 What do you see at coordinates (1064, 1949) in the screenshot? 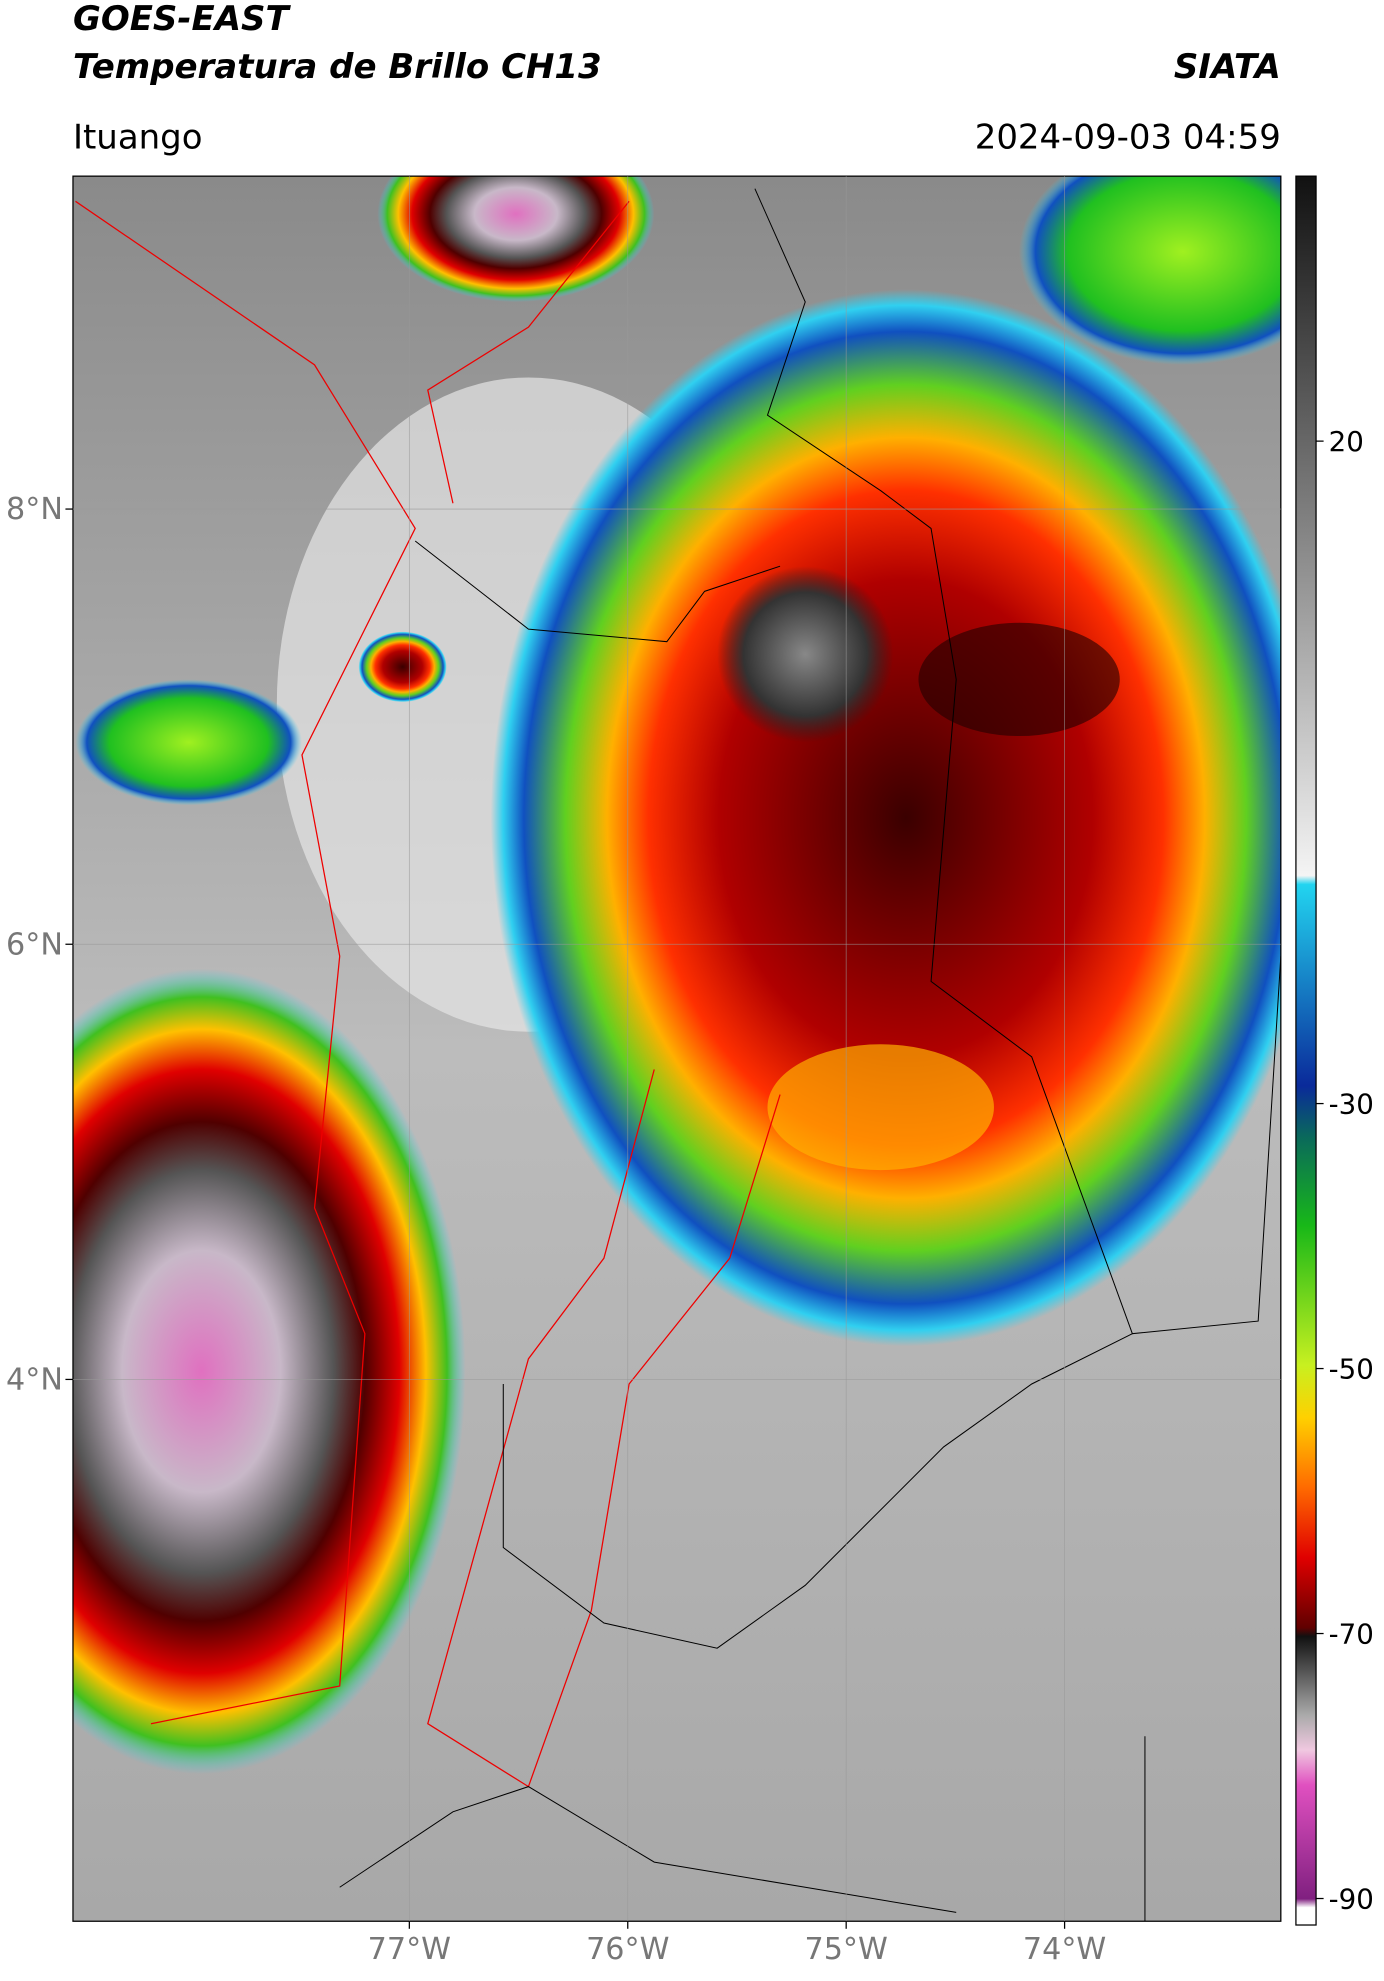
I see `lon-label: 74°W` at bounding box center [1064, 1949].